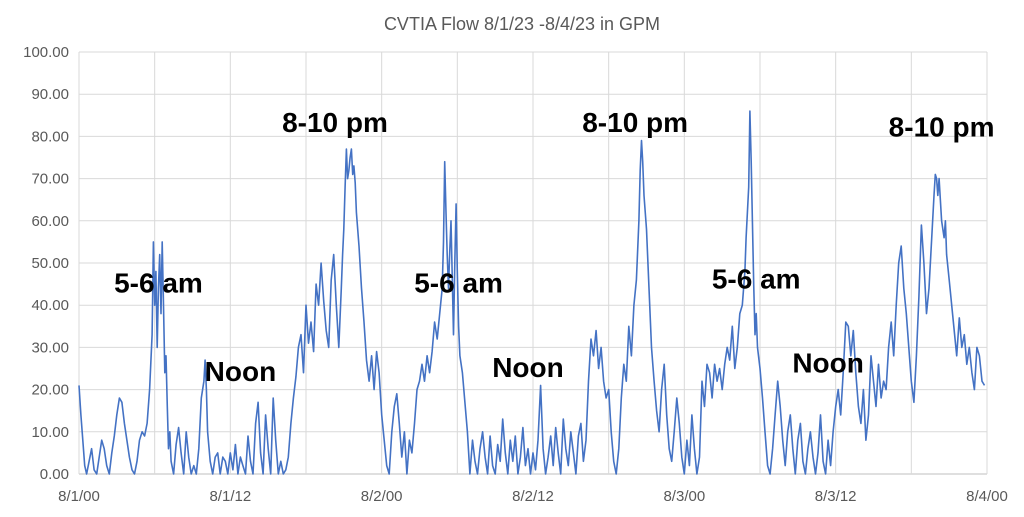 This screenshot has width=1024, height=517. What do you see at coordinates (50, 221) in the screenshot?
I see `y-tick-label: 60.00` at bounding box center [50, 221].